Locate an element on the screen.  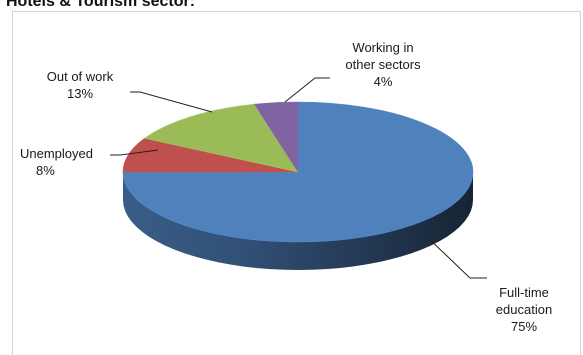
leader-line-unemployed is located at coordinates (134, 152).